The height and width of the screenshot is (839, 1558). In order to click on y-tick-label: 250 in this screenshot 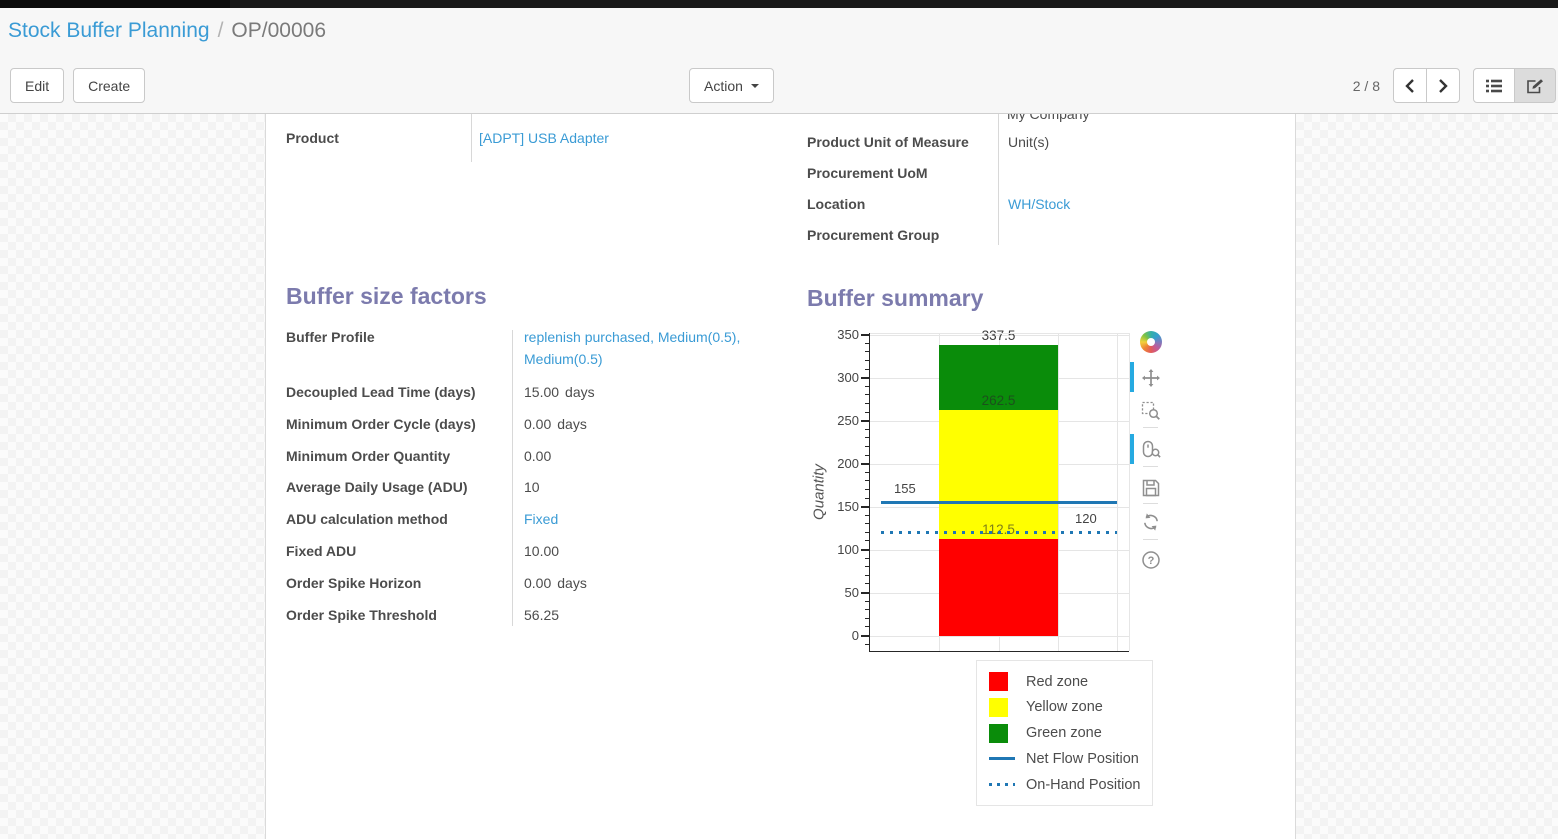, I will do `click(848, 420)`.